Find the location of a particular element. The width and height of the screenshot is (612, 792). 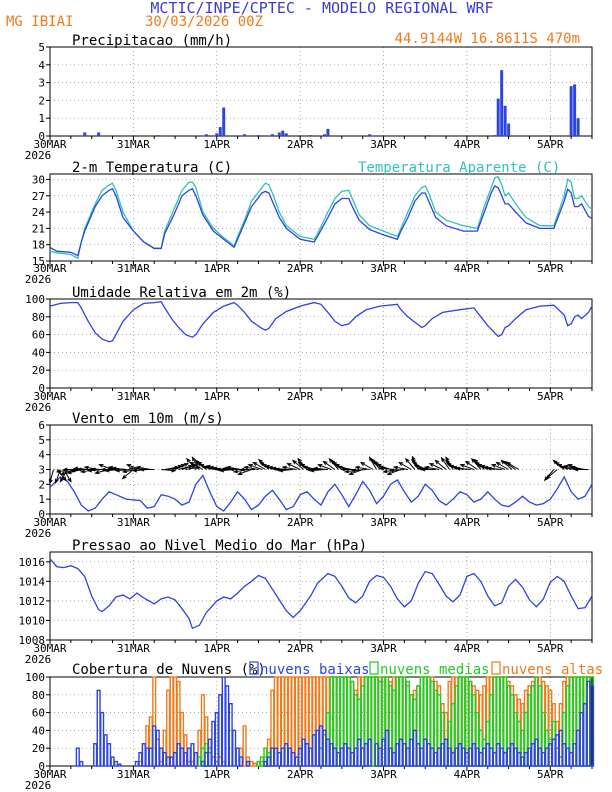

y-tick-label: 1 is located at coordinates (41, 118).